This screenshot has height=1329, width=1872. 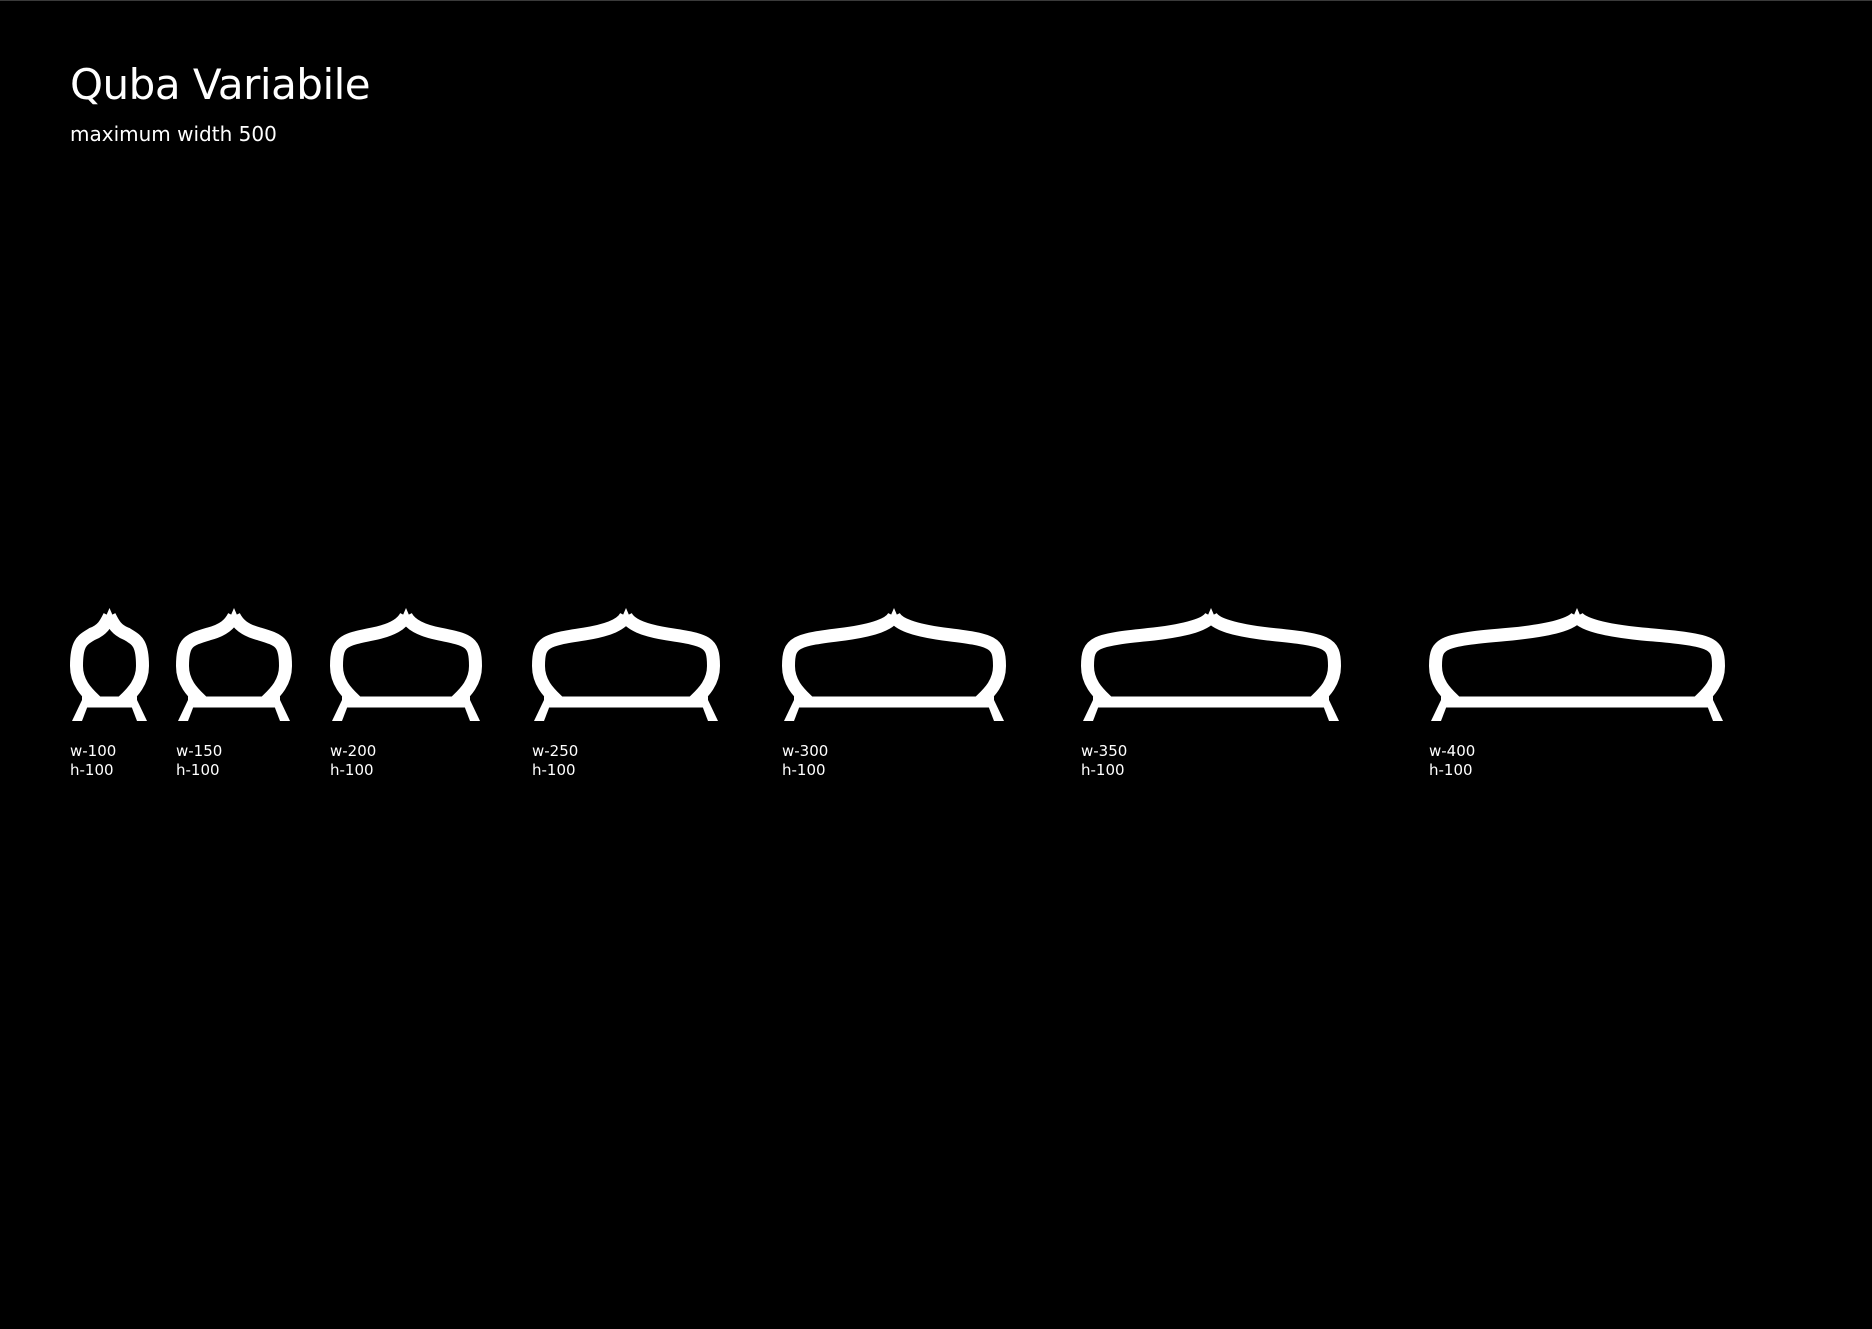 I want to click on width-label: w-200, so click(x=353, y=751).